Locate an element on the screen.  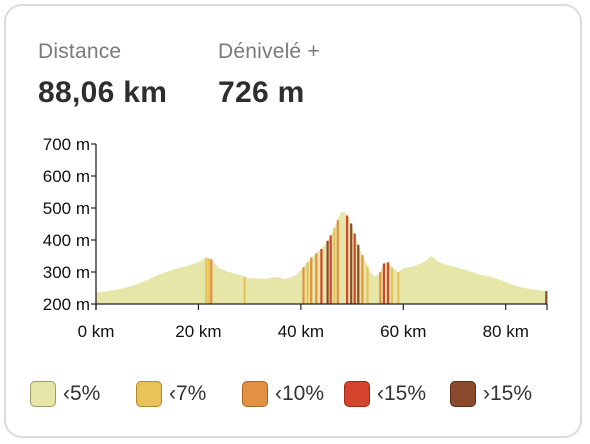
elevation-gain-stat: Dénivelé + 726 m is located at coordinates (269, 75).